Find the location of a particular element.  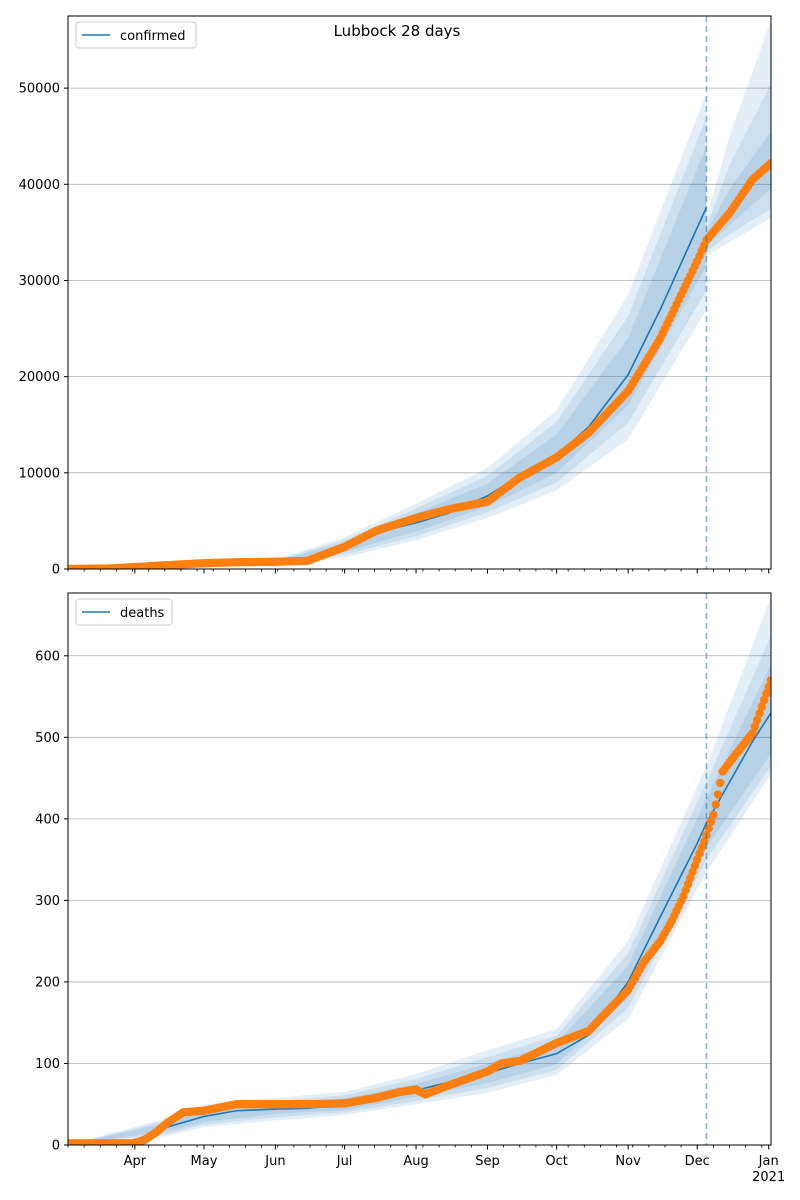

y-tick-label: 500 is located at coordinates (47, 738).